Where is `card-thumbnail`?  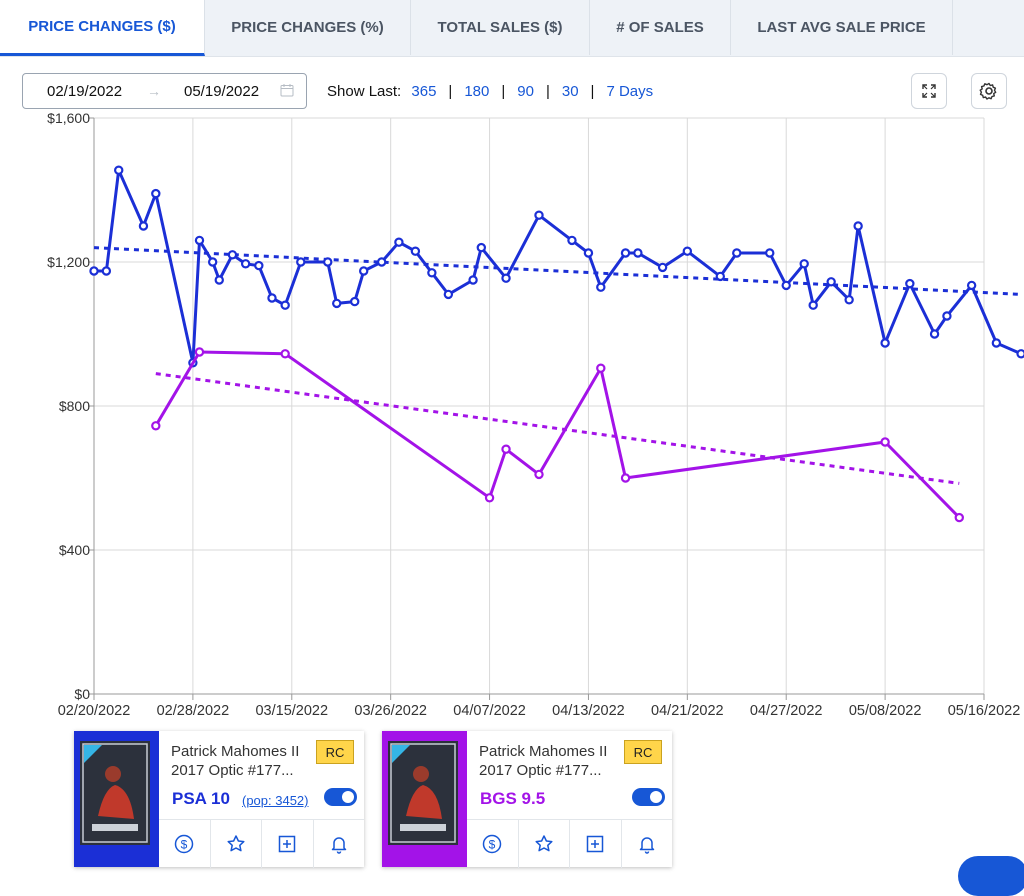
card-thumbnail is located at coordinates (423, 793).